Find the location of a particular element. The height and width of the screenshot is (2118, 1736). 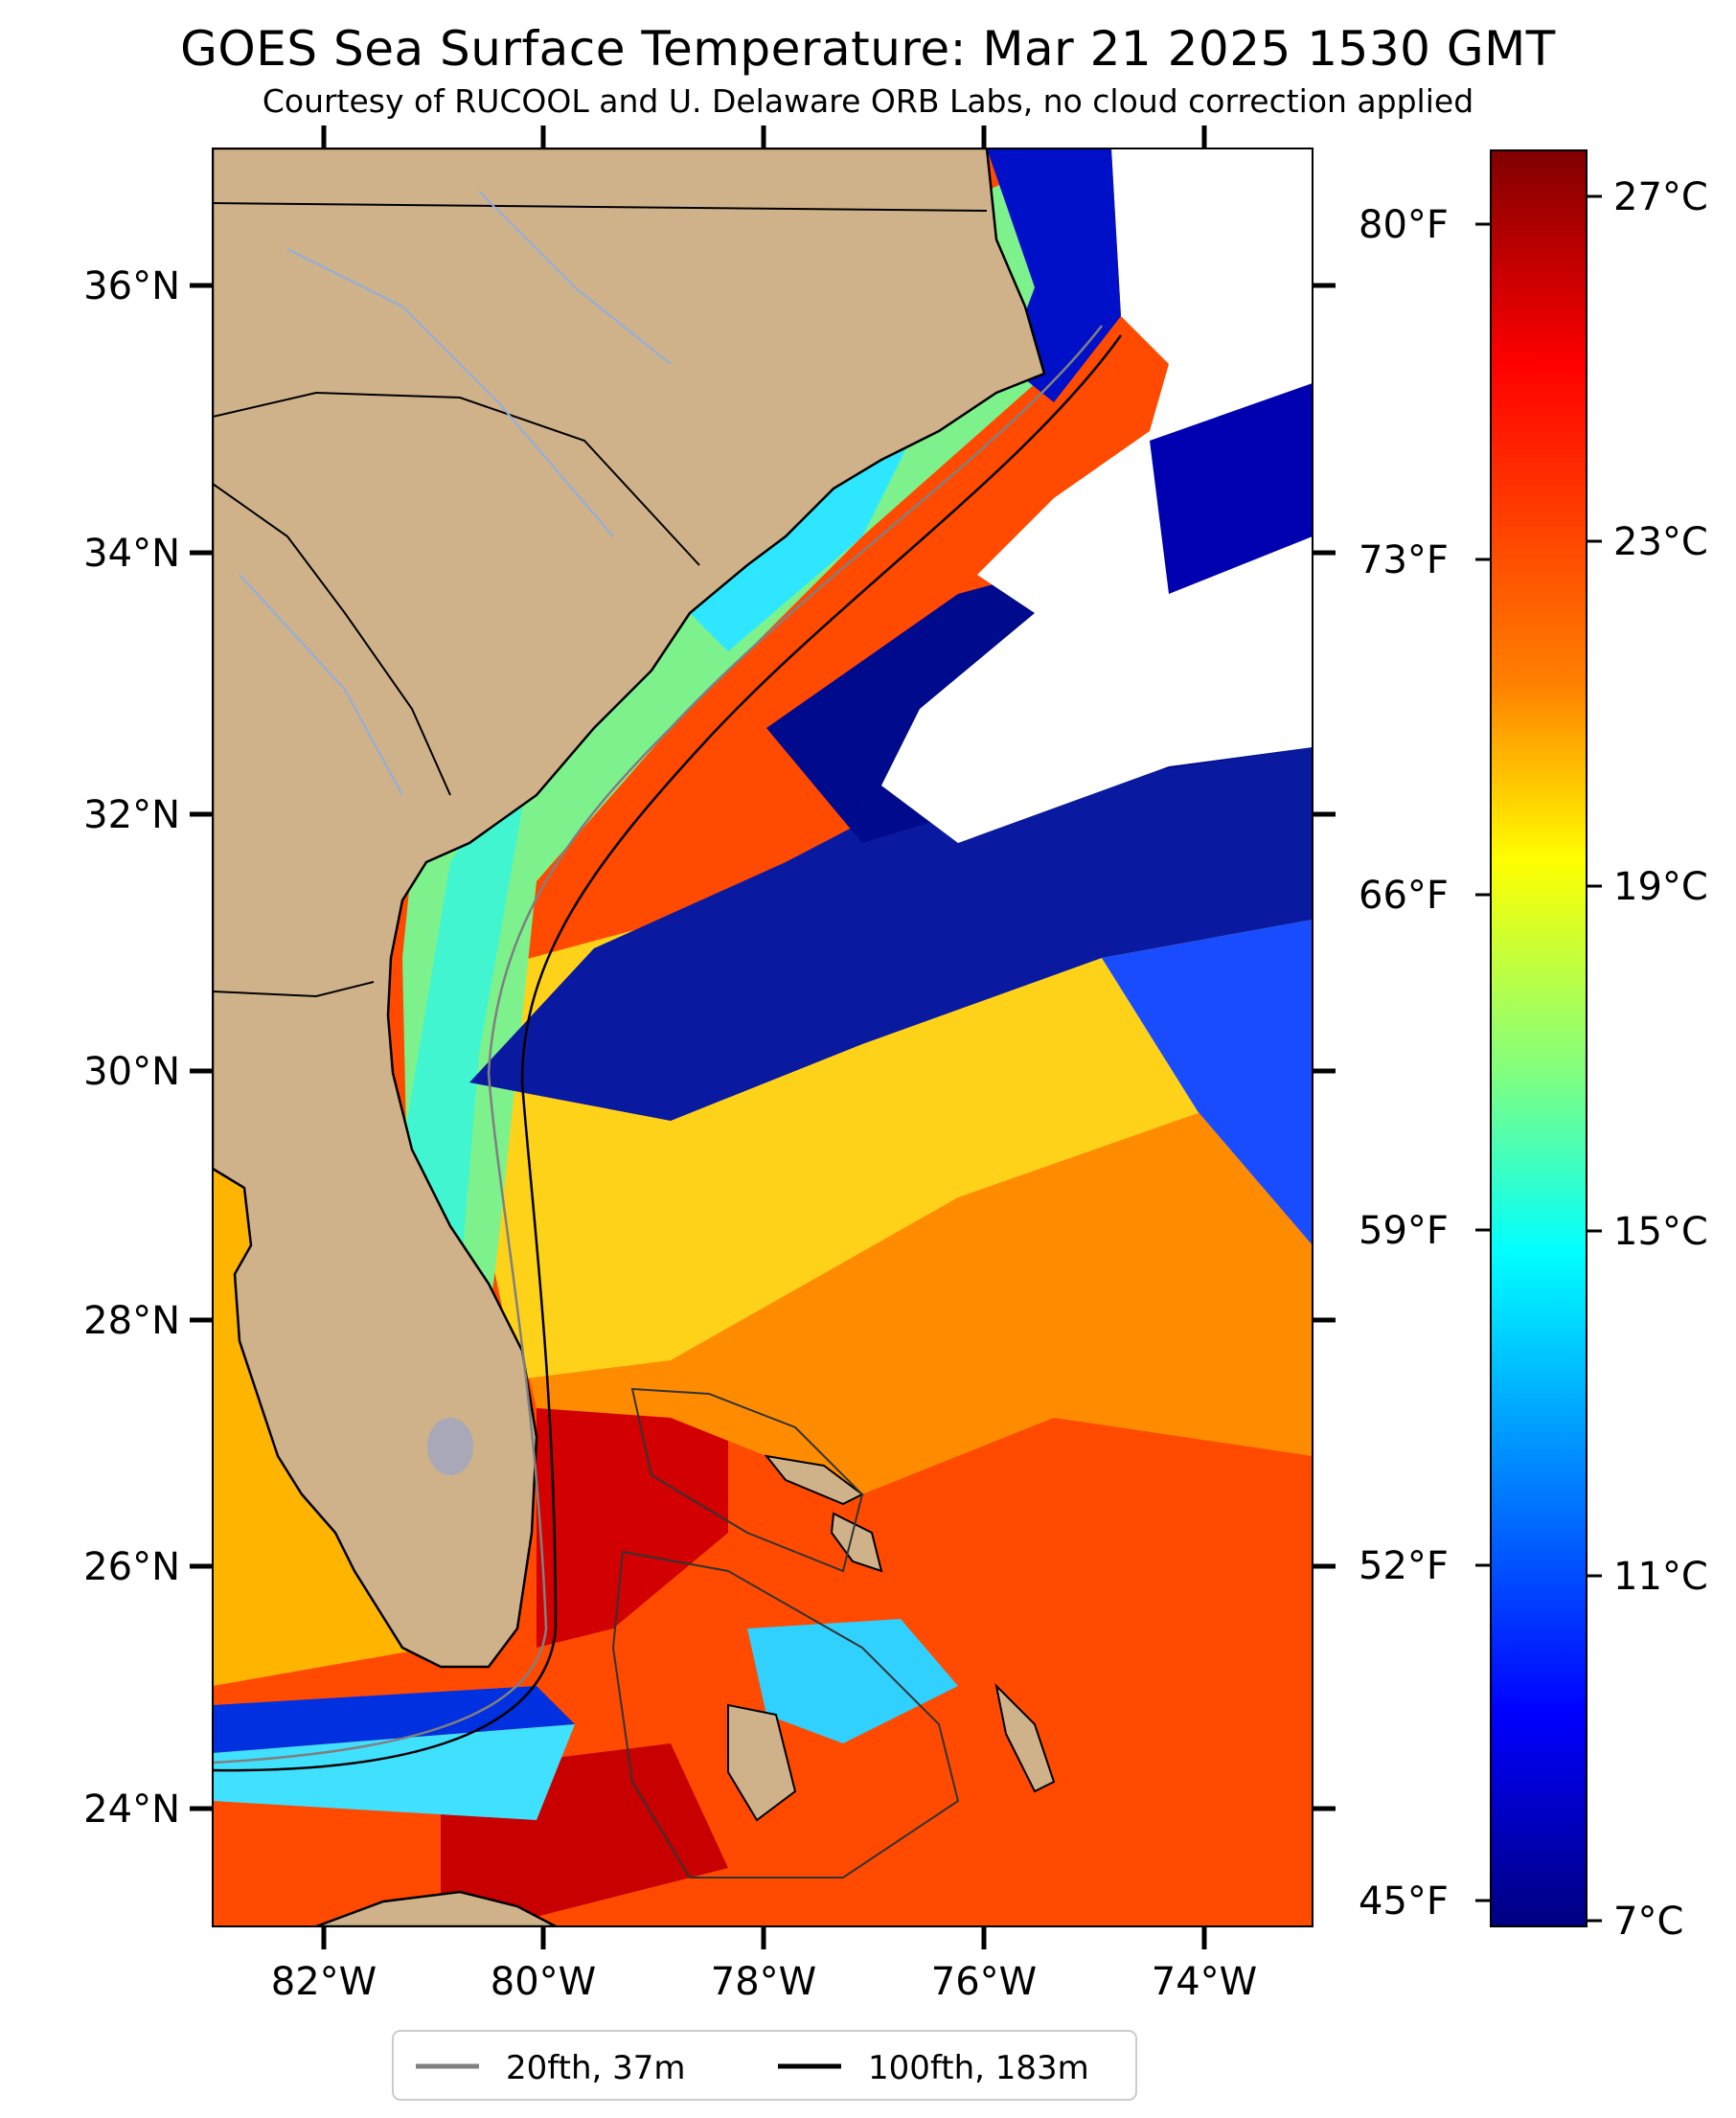

sst-region-bahamas-cyan is located at coordinates (853, 1681).